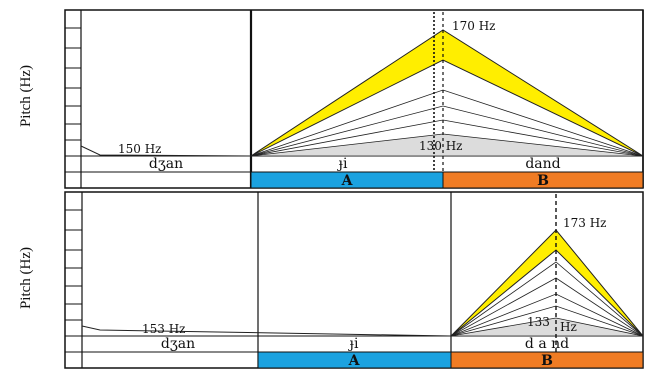  Describe the element at coordinates (342, 164) in the screenshot. I see `top-syllable-2: ɟi` at that location.